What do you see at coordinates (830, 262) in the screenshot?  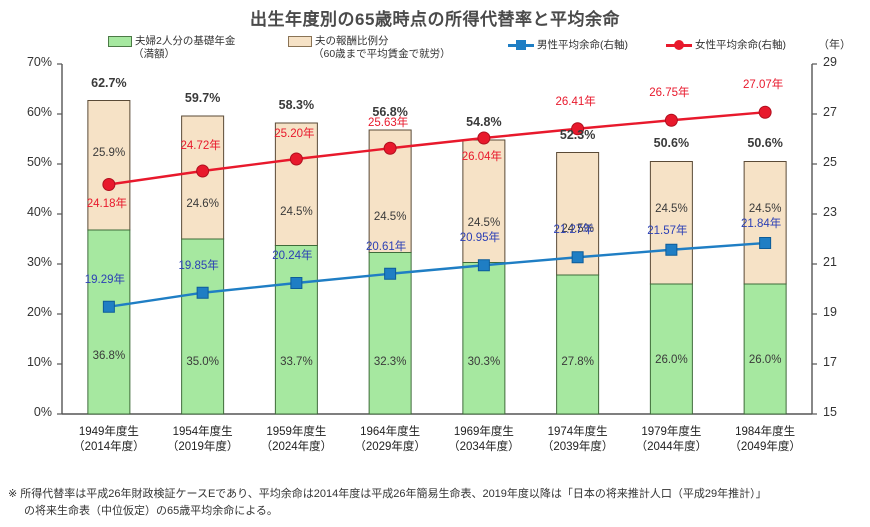 I see `y2-axis-tick-label: 21` at bounding box center [830, 262].